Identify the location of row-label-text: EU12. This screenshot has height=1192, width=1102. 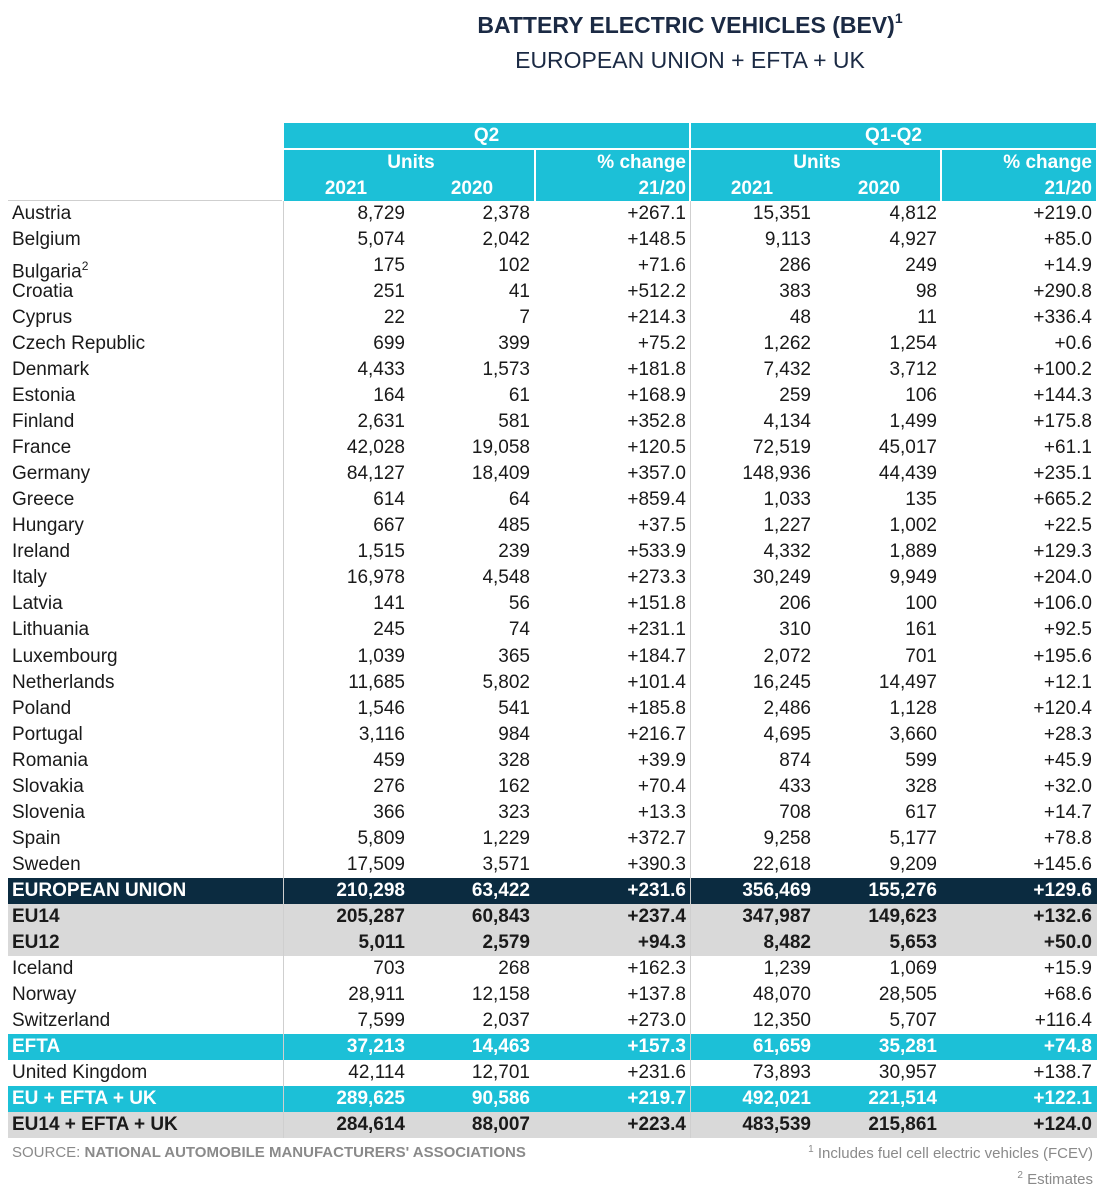
(36, 942).